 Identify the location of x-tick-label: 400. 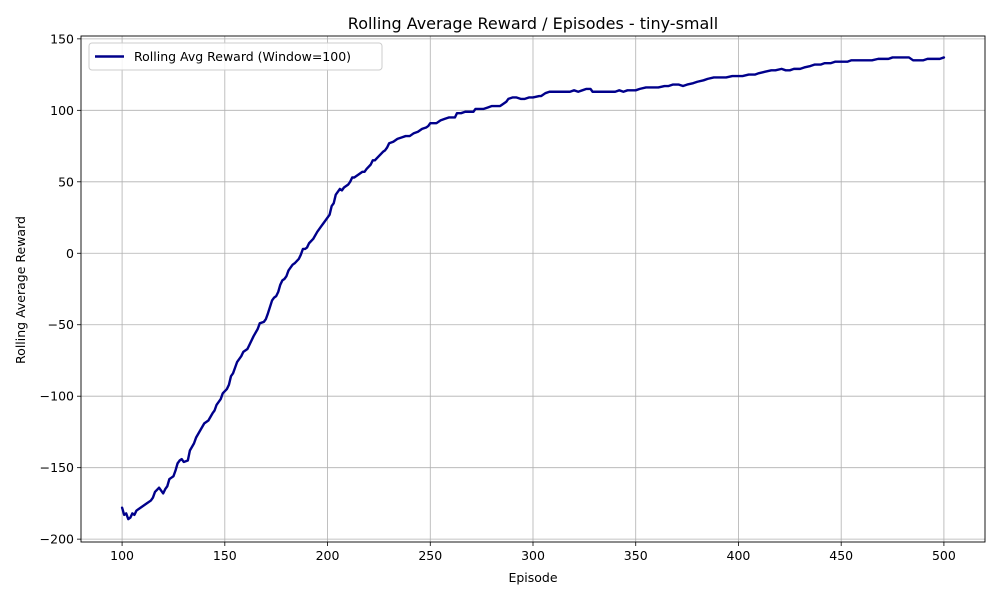
(739, 555).